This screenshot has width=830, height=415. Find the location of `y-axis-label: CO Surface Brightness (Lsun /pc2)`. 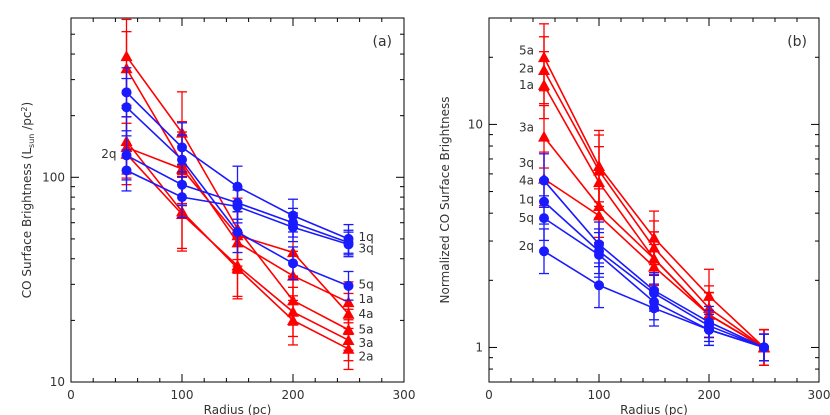

y-axis-label: CO Surface Brightness (Lsun /pc2) is located at coordinates (28, 200).